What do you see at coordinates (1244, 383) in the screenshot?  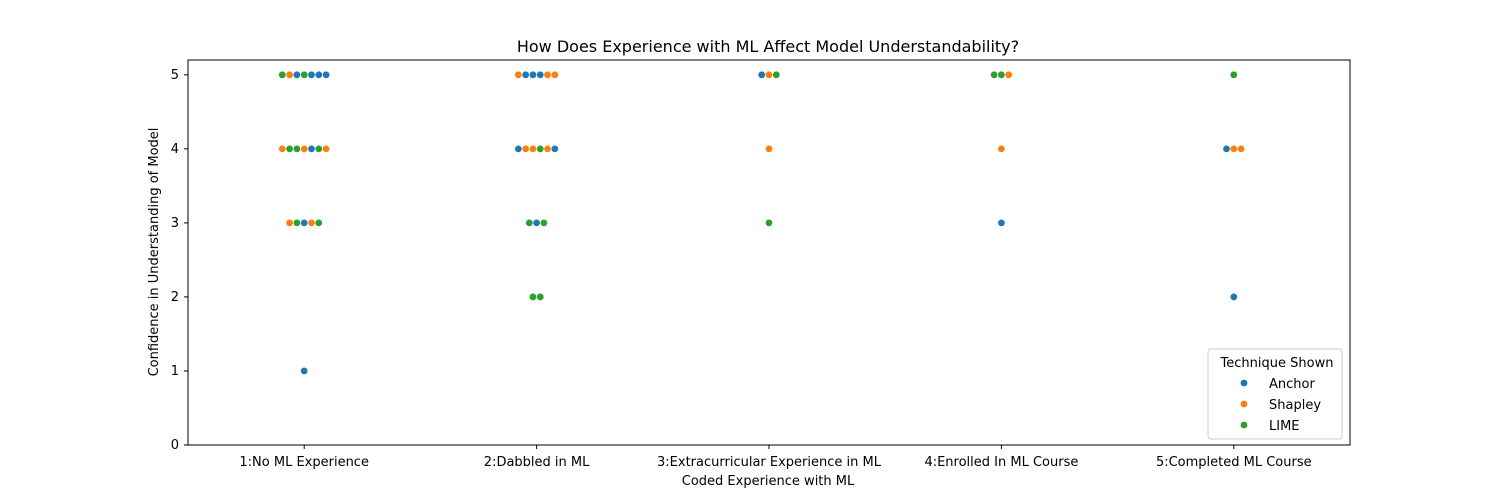 I see `legend-marker-anchor` at bounding box center [1244, 383].